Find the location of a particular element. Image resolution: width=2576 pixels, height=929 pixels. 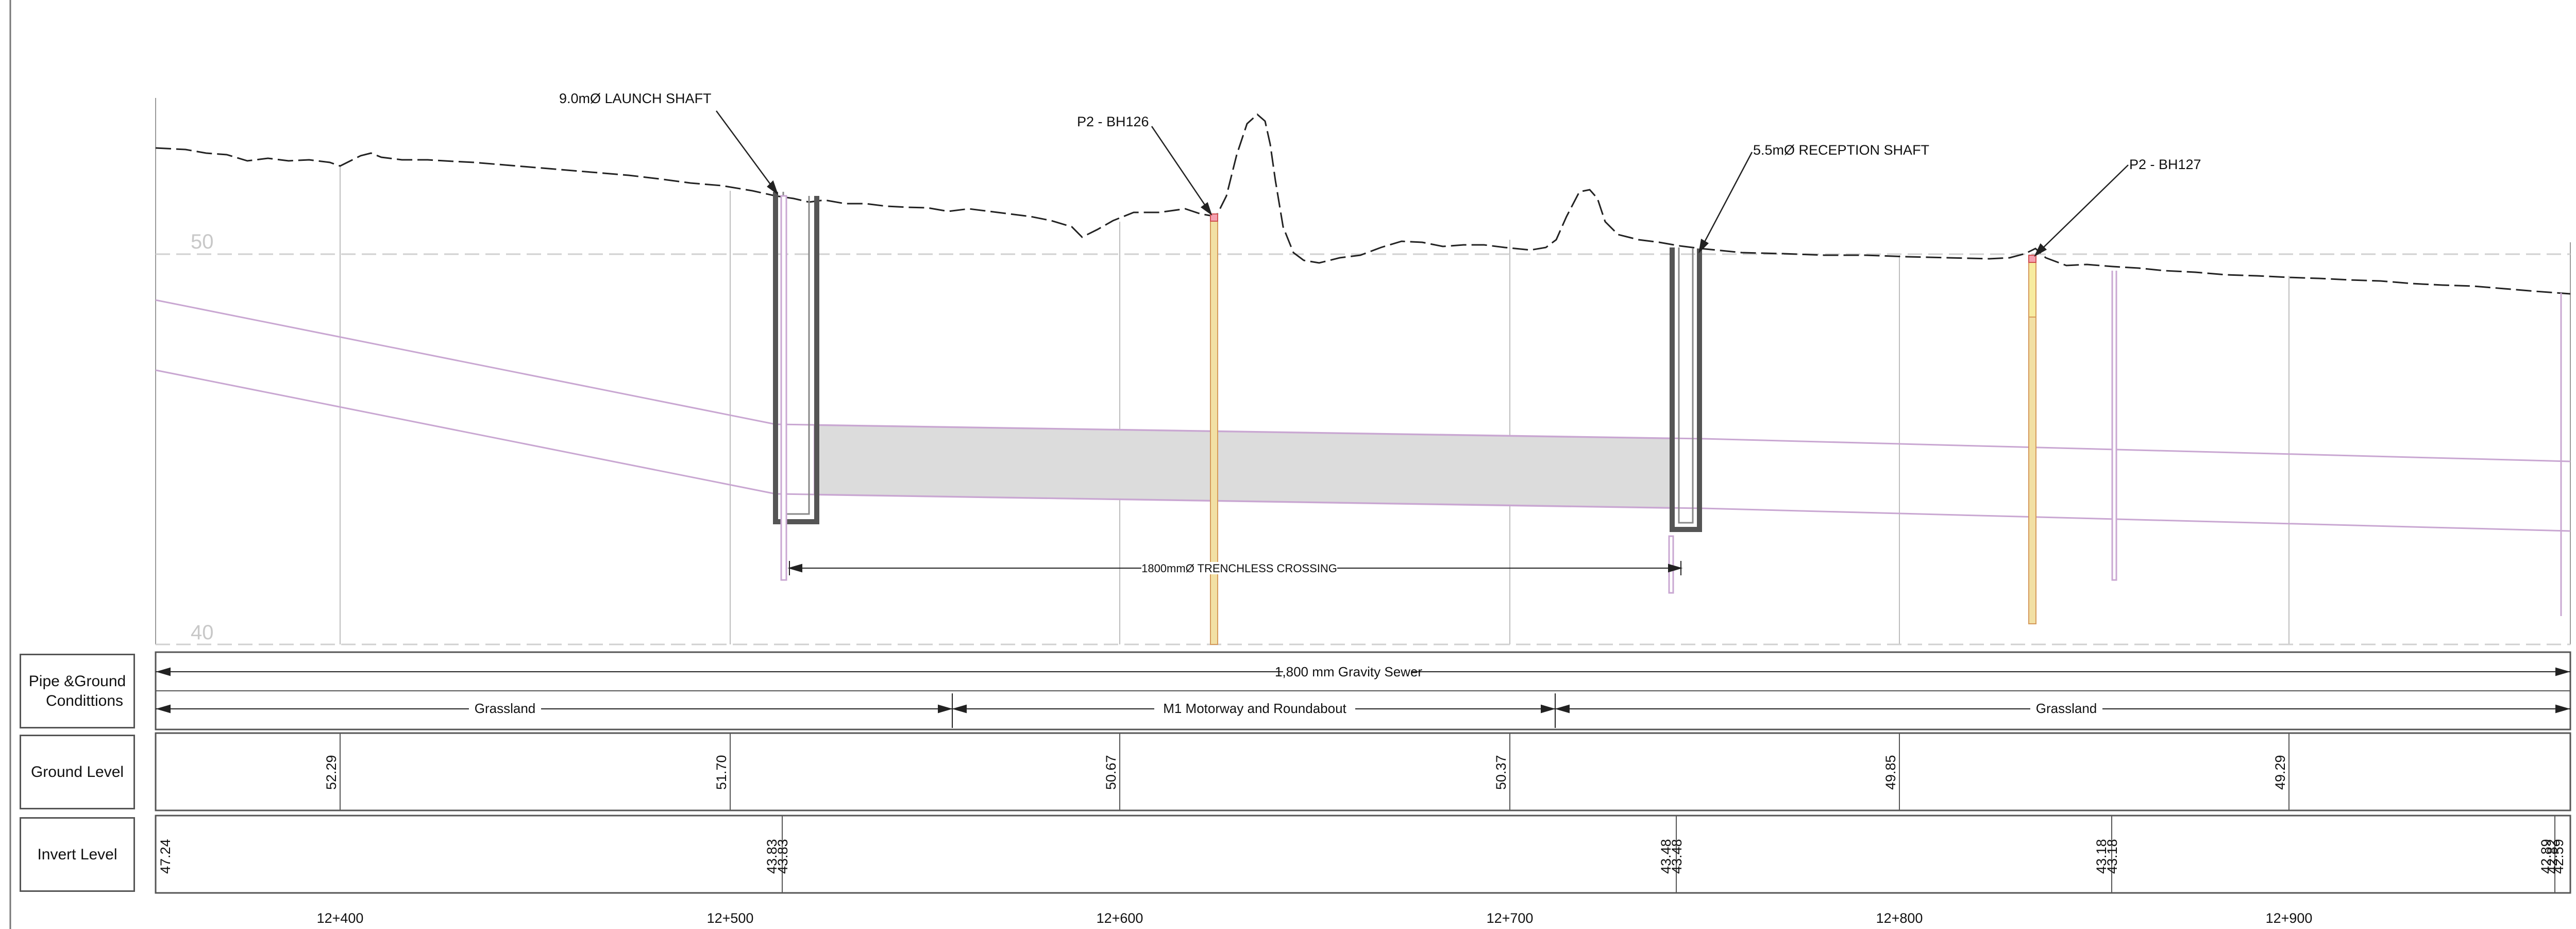

row-label-invert-level: Invert Level is located at coordinates (77, 854).